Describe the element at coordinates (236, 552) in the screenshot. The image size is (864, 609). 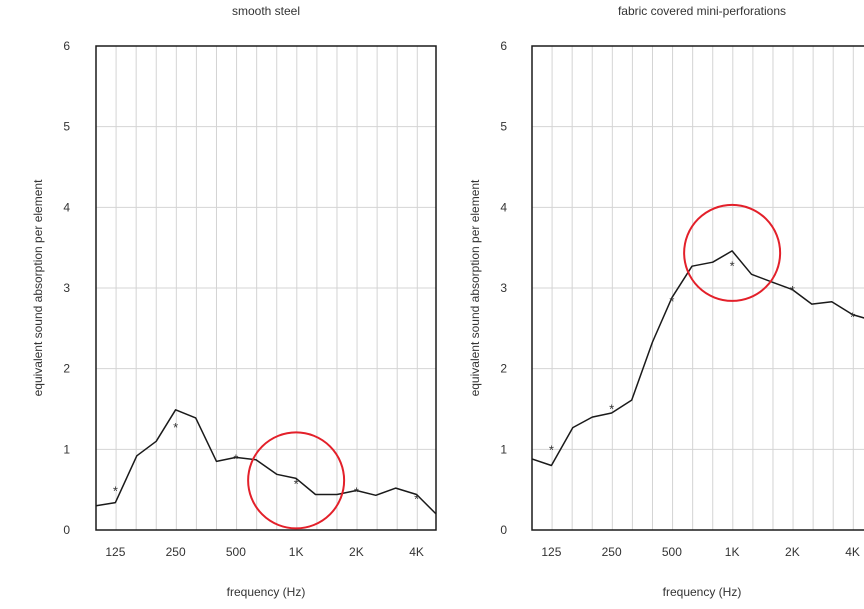
I see `chart-1-x-tick-2: 500` at that location.